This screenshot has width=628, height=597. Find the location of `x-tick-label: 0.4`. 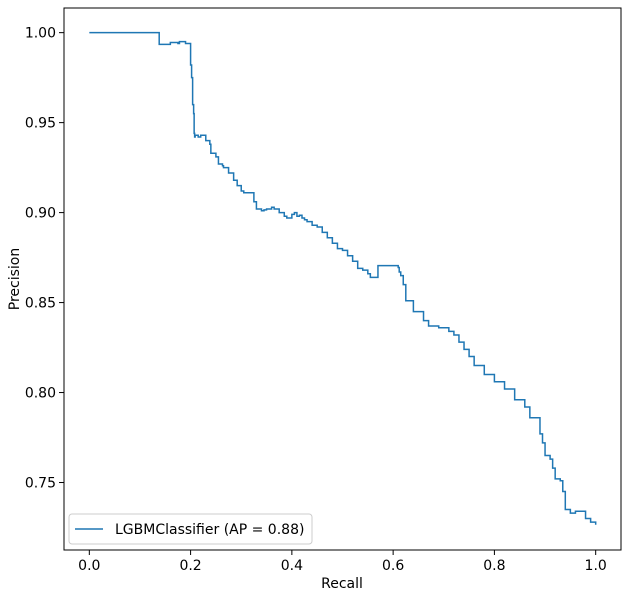

x-tick-label: 0.4 is located at coordinates (292, 566).